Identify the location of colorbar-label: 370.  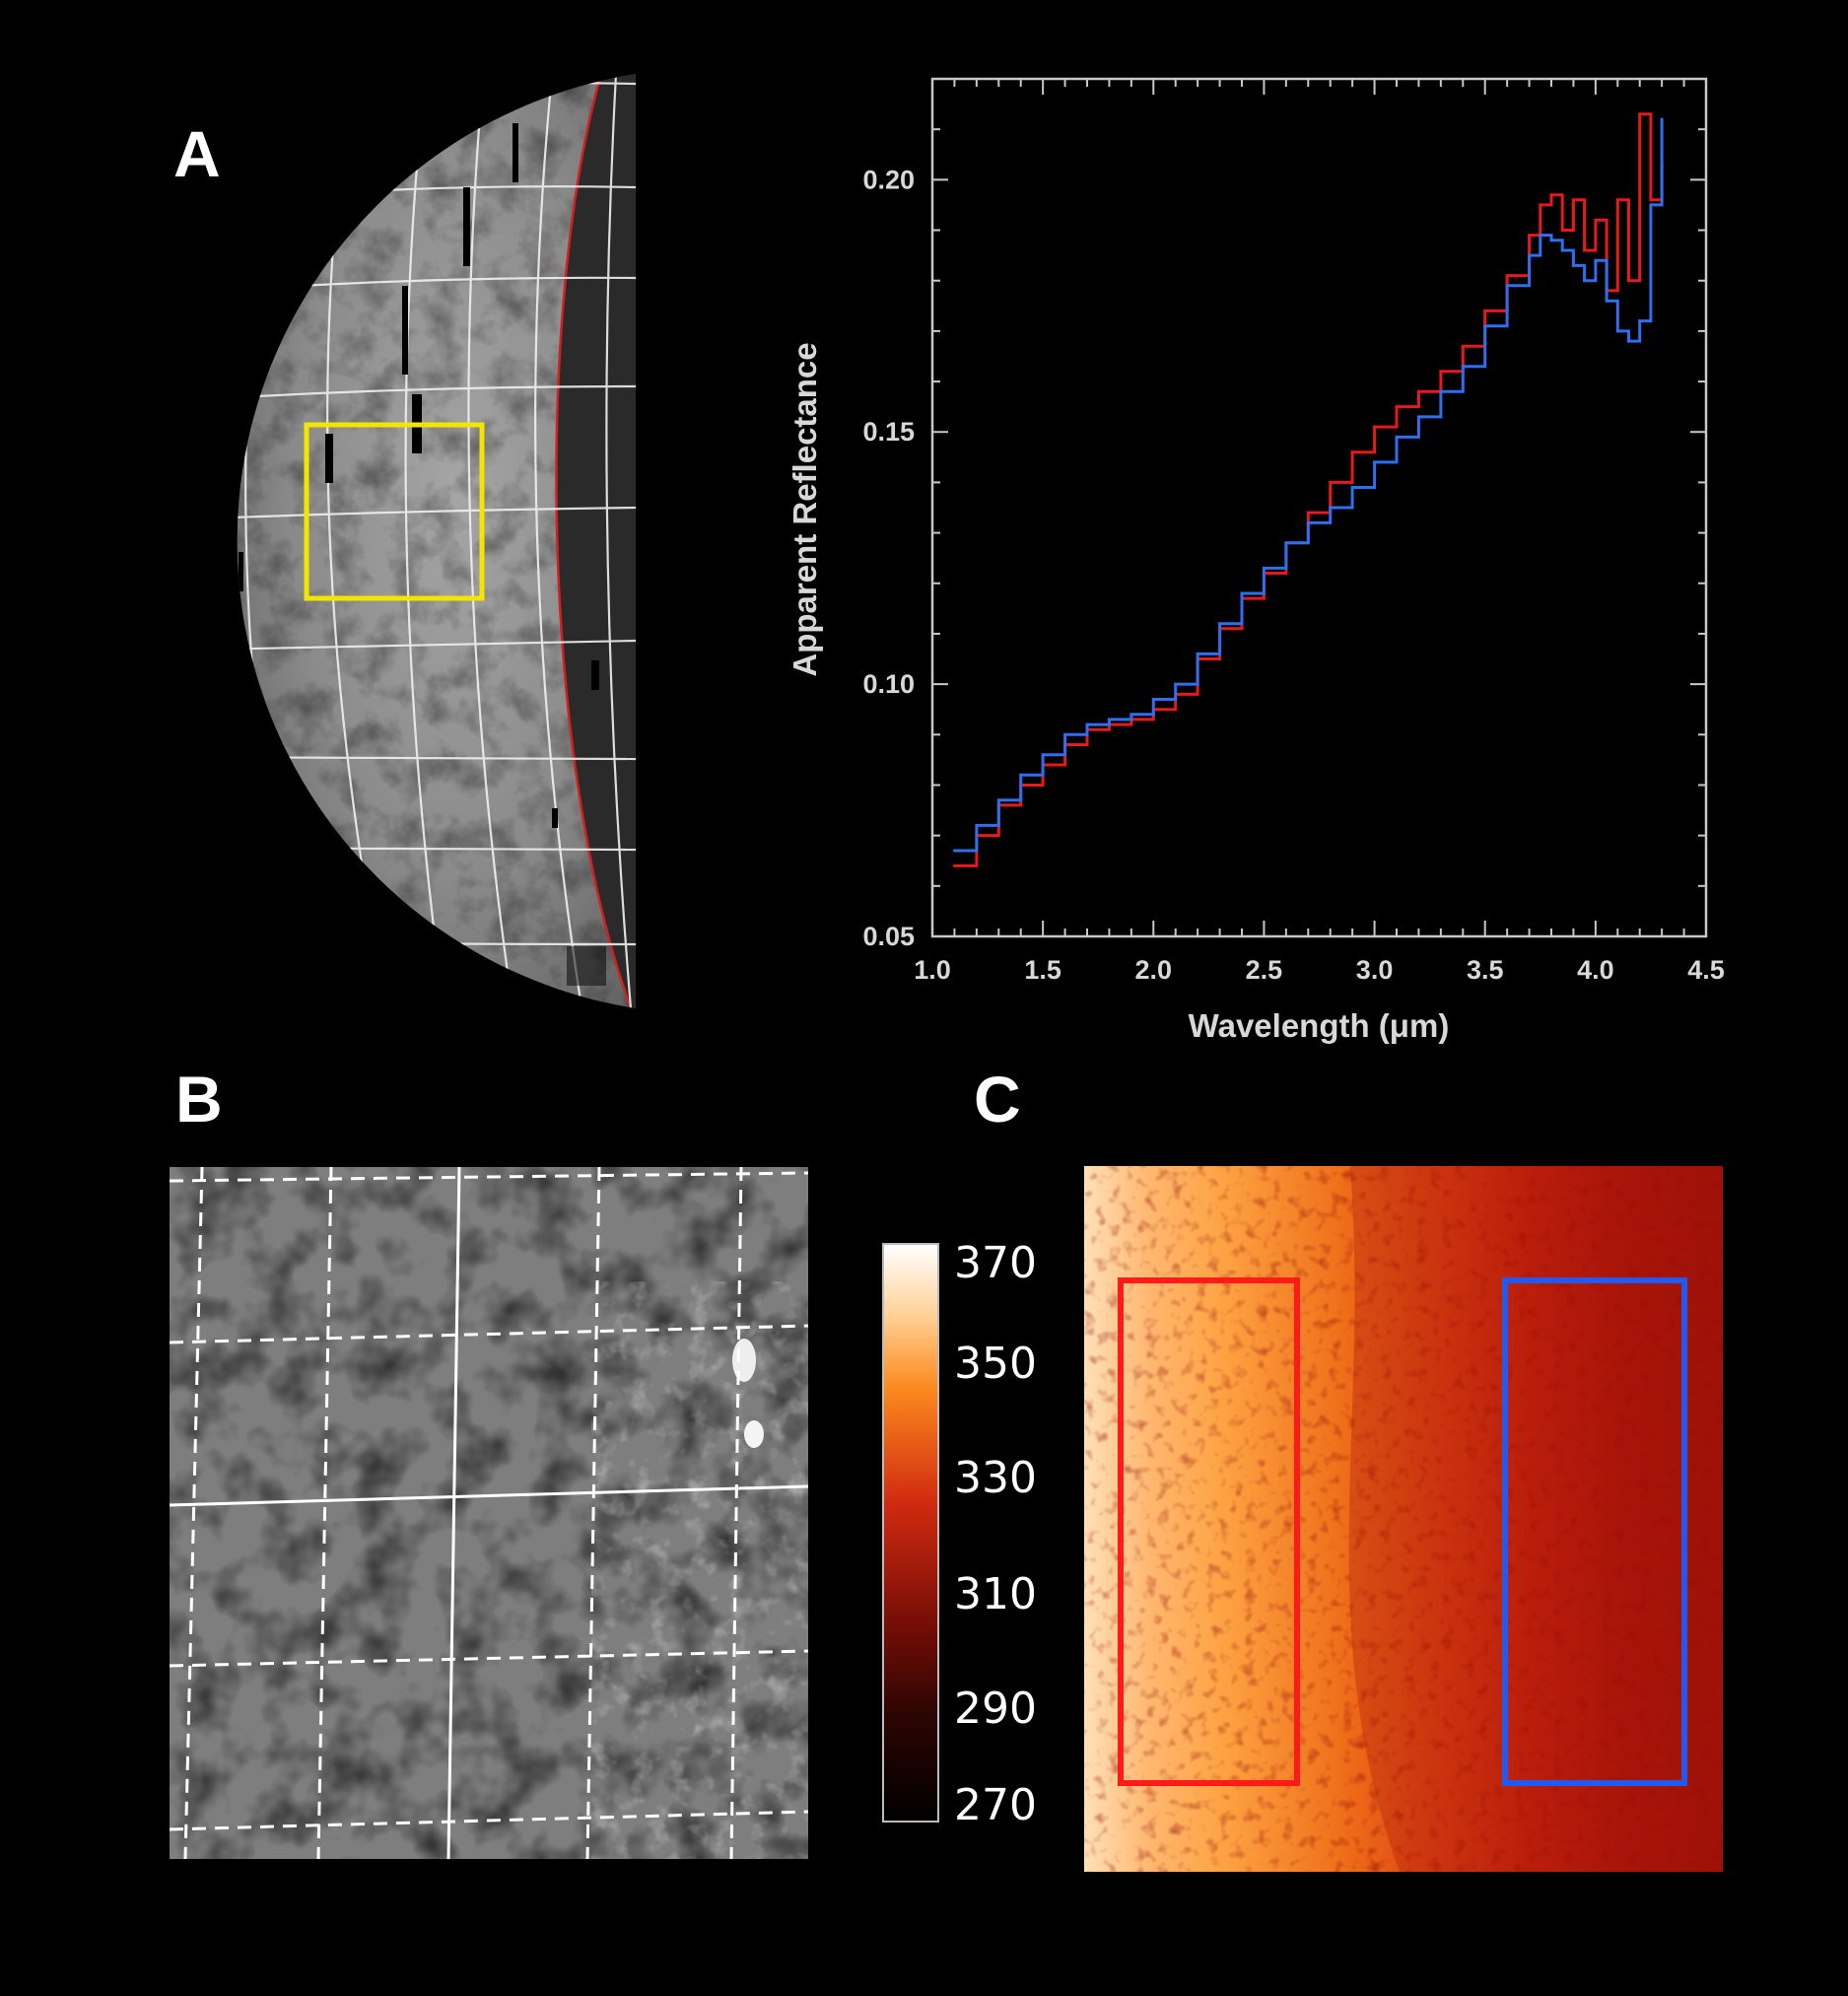
(995, 1263).